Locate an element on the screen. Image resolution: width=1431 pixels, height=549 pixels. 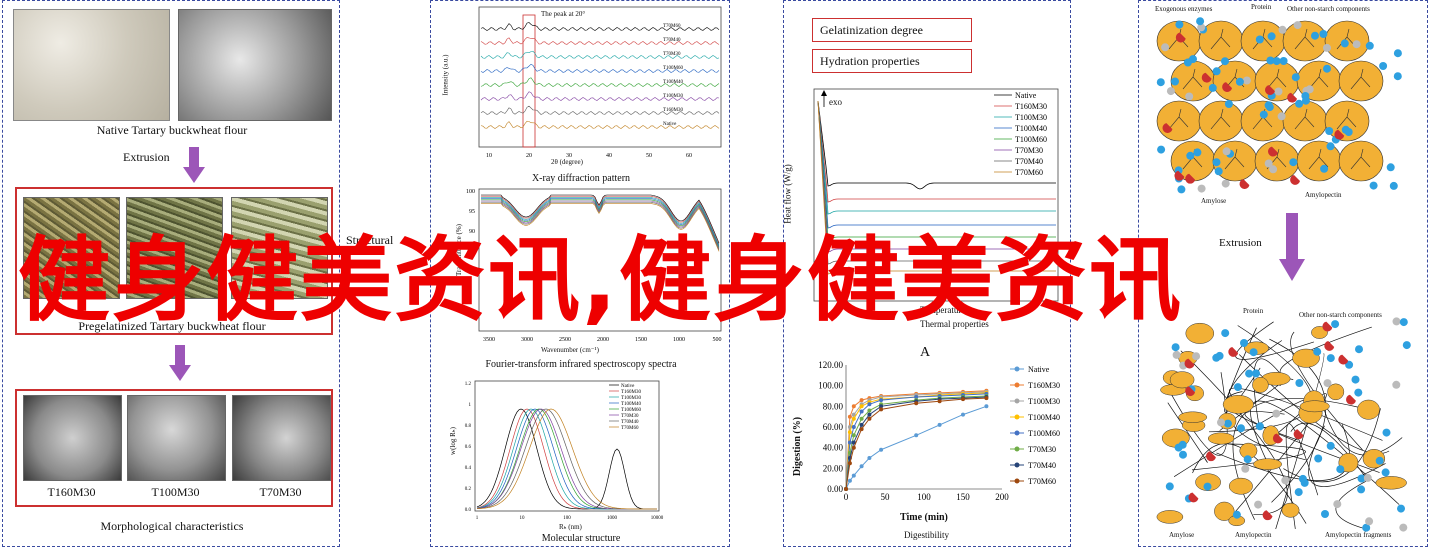
mol-ylabel: w(log Rₕ) is located at coordinates (452, 441).